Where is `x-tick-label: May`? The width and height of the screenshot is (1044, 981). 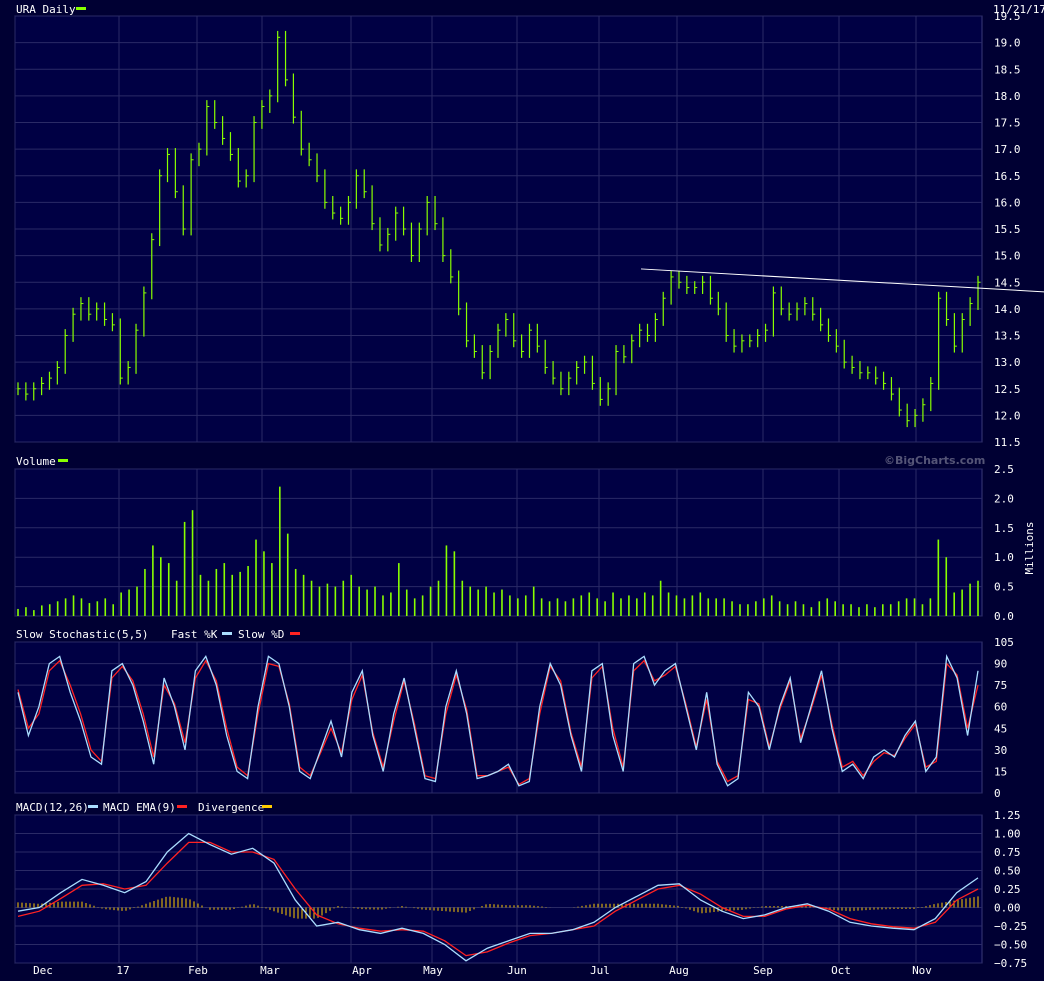 x-tick-label: May is located at coordinates (433, 970).